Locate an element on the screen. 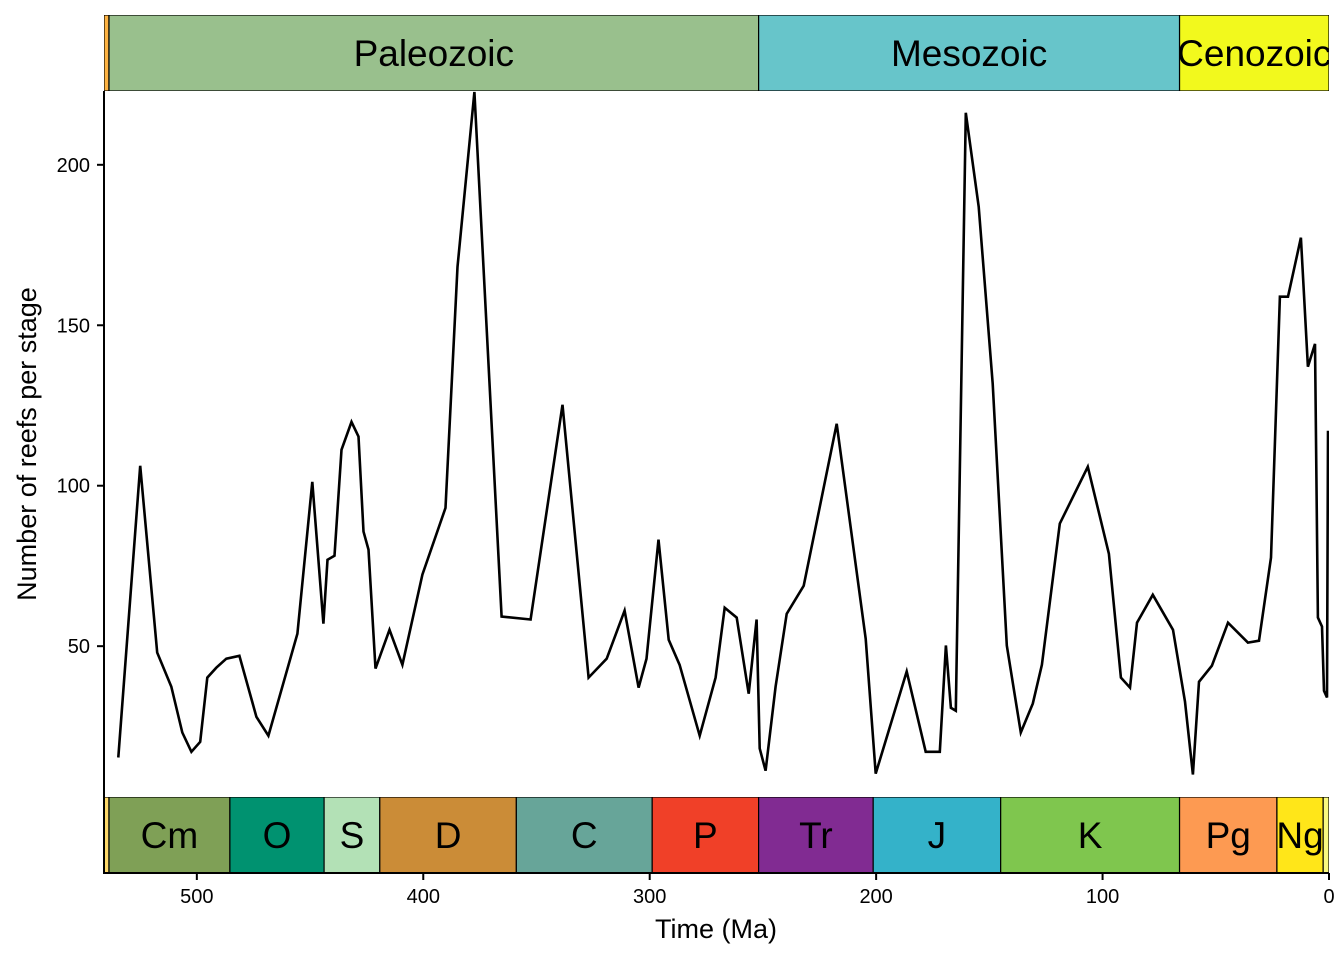  x-axis-label: Time (Ma) is located at coordinates (716, 929).